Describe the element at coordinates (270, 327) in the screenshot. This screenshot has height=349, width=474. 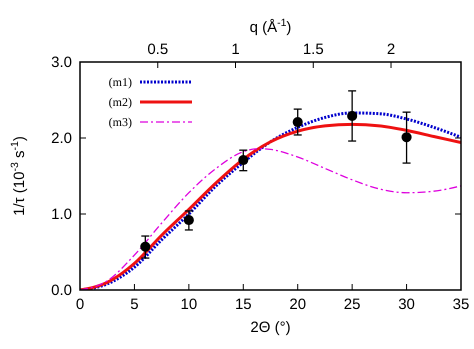
I see `x-axis-title: 2Θ (°)` at that location.